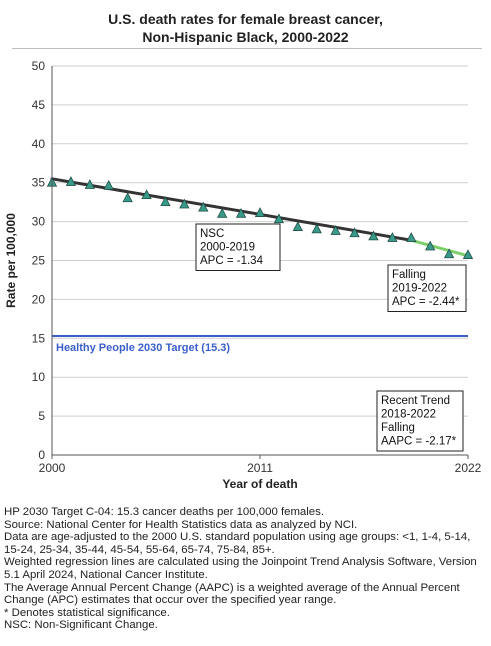  Describe the element at coordinates (260, 344) in the screenshot. I see `target-line-group: Healthy People 2030 Target (15.3)` at that location.